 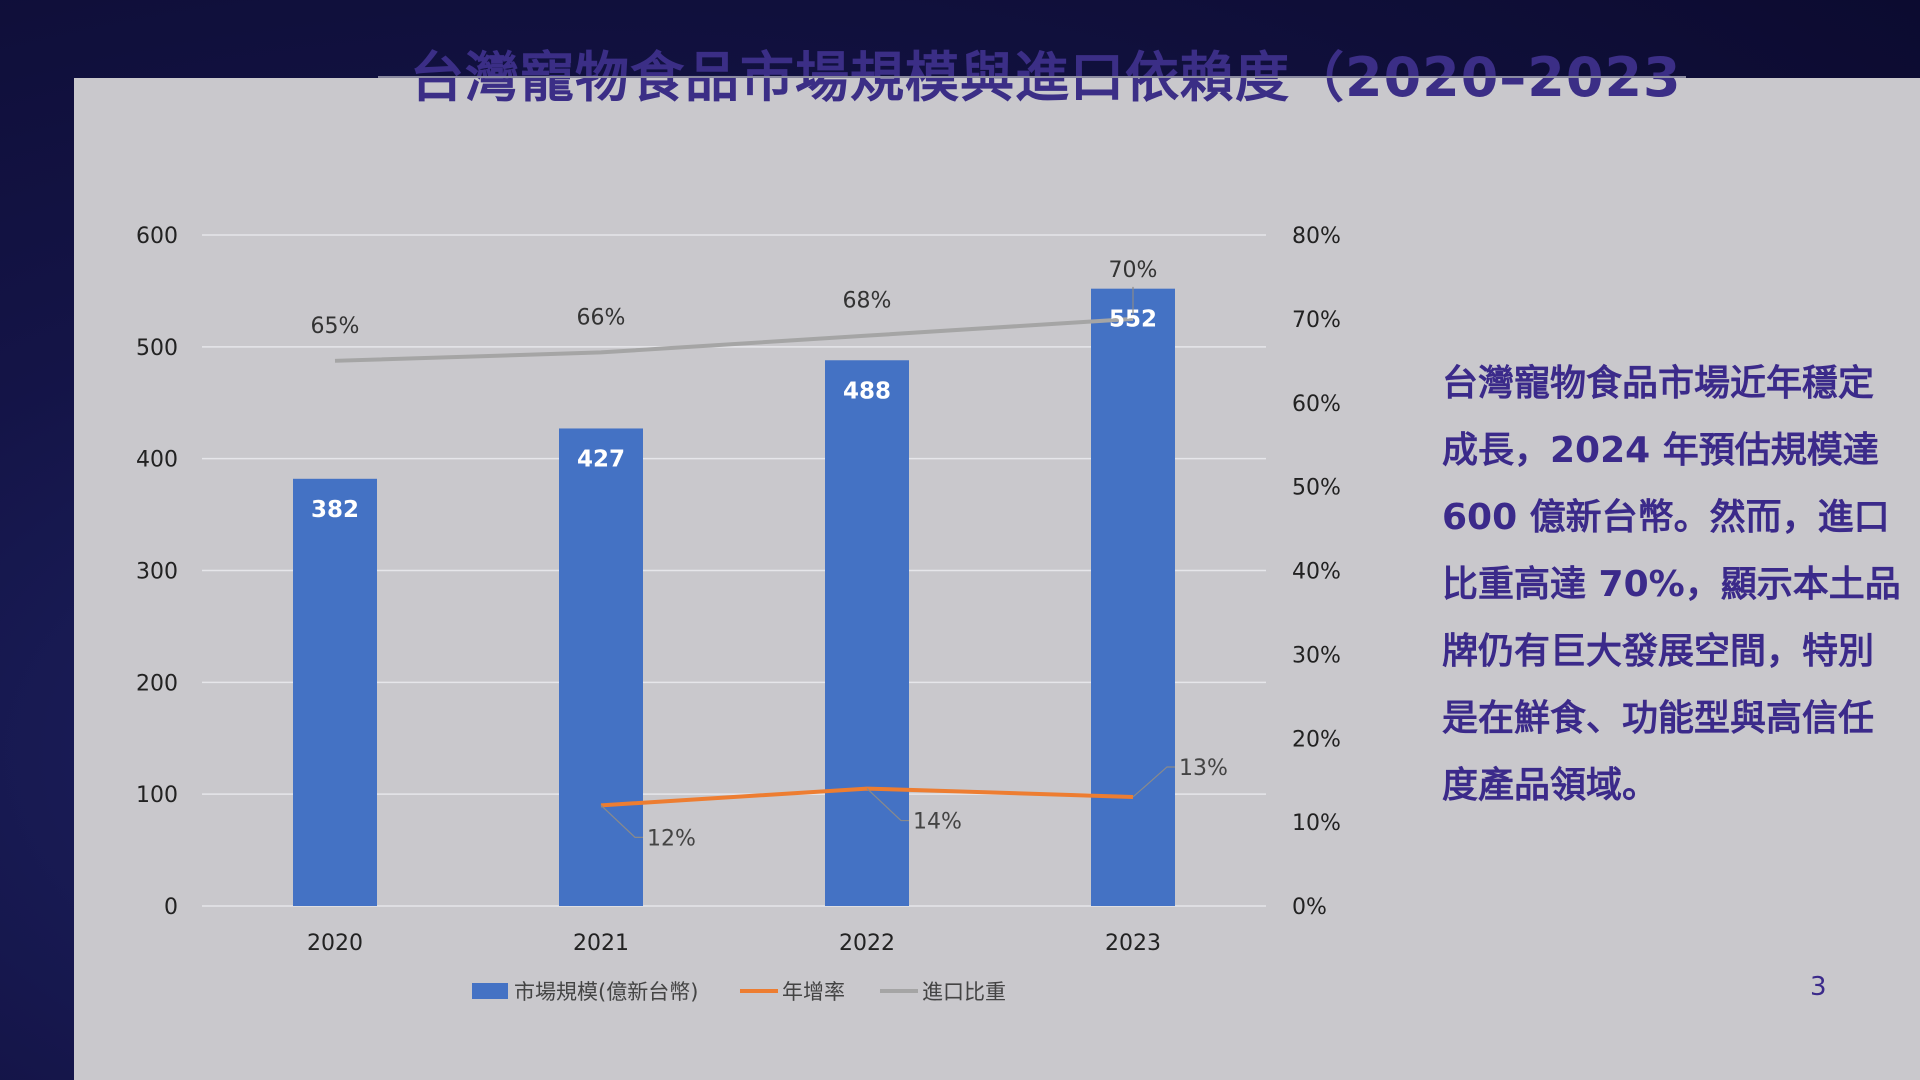 What do you see at coordinates (601, 317) in the screenshot?
I see `import-share-label: 66%` at bounding box center [601, 317].